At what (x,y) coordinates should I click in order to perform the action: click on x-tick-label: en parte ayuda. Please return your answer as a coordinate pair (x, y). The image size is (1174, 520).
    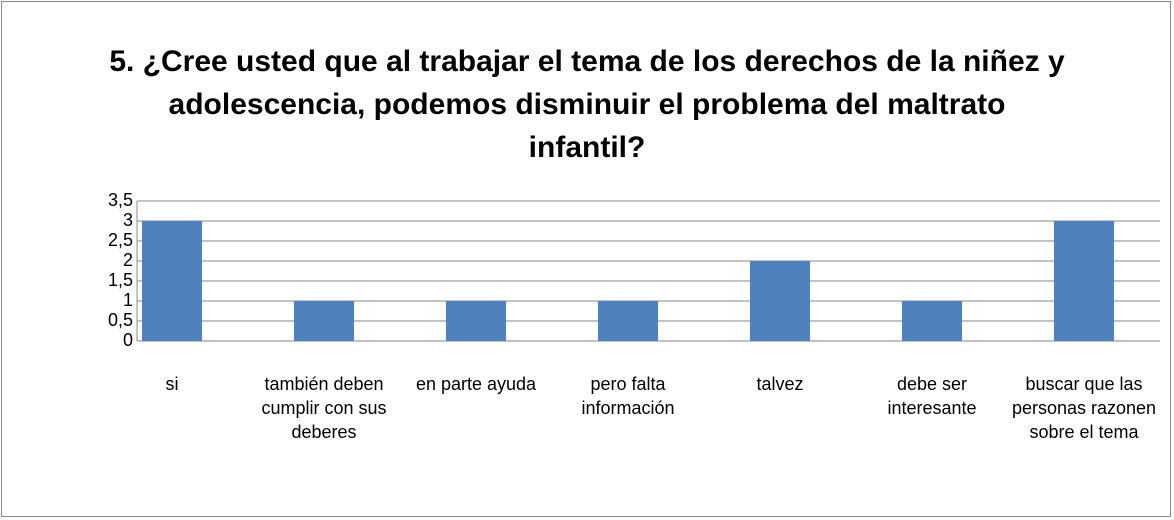
    Looking at the image, I should click on (476, 384).